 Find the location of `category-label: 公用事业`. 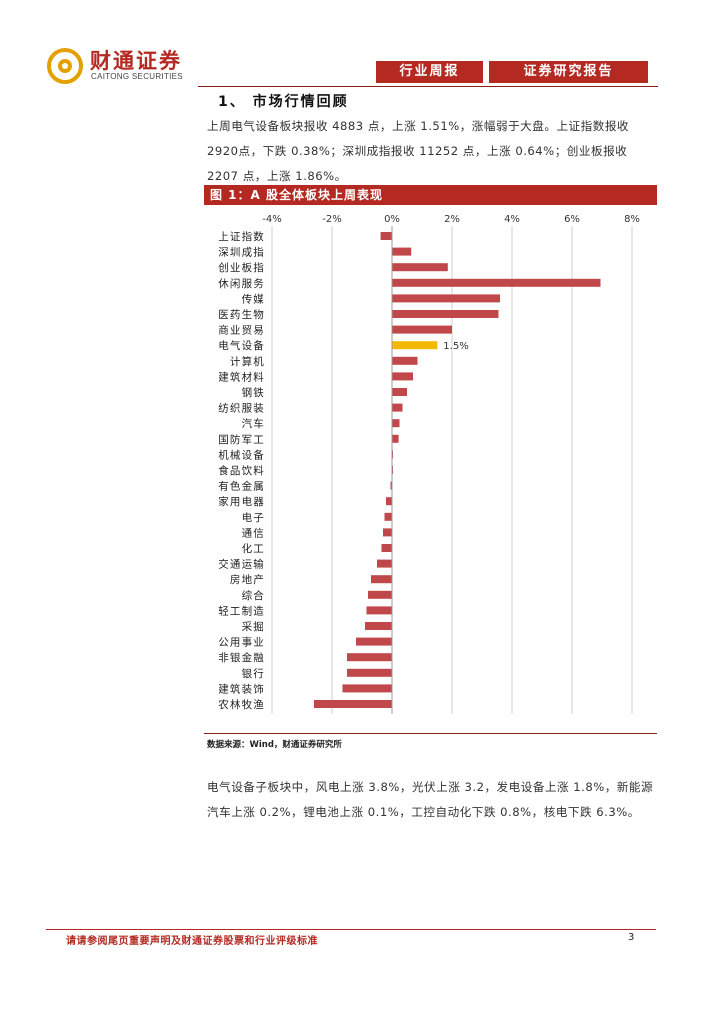

category-label: 公用事业 is located at coordinates (241, 642).